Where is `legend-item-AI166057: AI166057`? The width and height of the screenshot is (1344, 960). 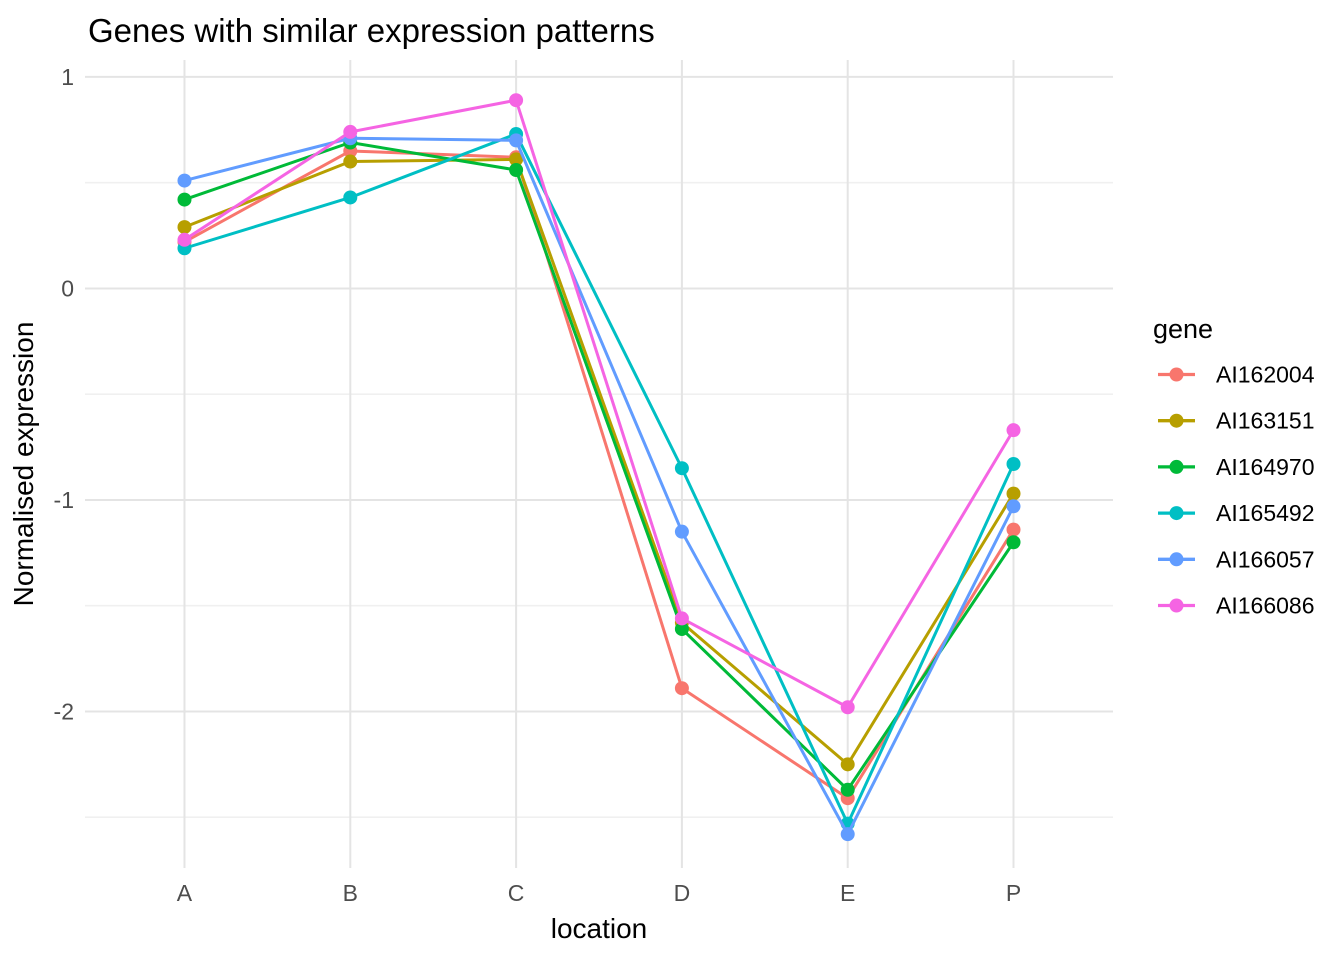
legend-item-AI166057: AI166057 is located at coordinates (1236, 559).